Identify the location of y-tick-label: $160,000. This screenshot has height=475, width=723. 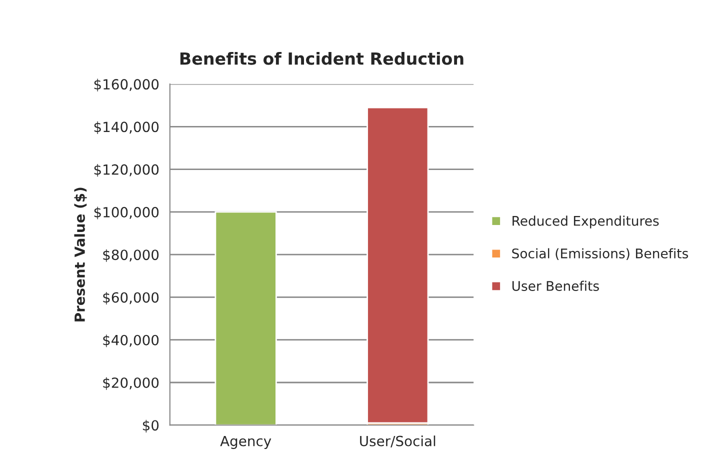
(126, 85).